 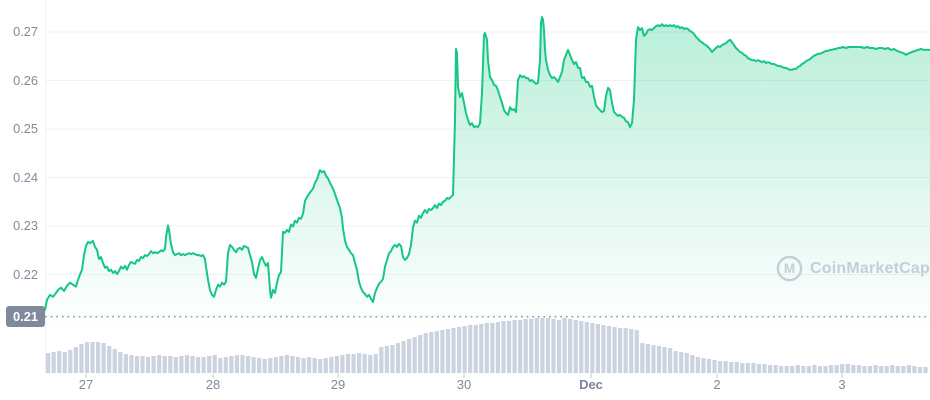 What do you see at coordinates (717, 384) in the screenshot?
I see `x-axis-label: 2` at bounding box center [717, 384].